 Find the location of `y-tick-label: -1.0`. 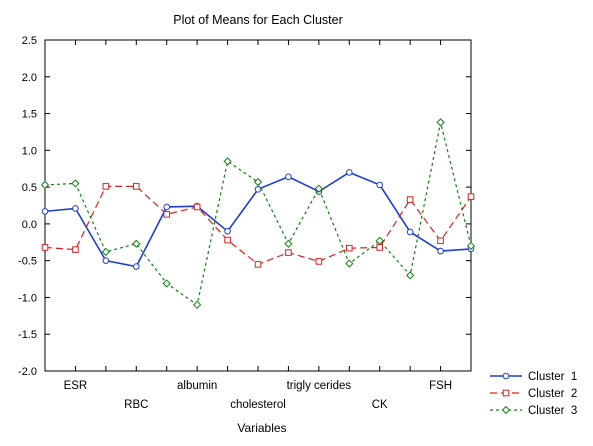

y-tick-label: -1.0 is located at coordinates (27, 298).